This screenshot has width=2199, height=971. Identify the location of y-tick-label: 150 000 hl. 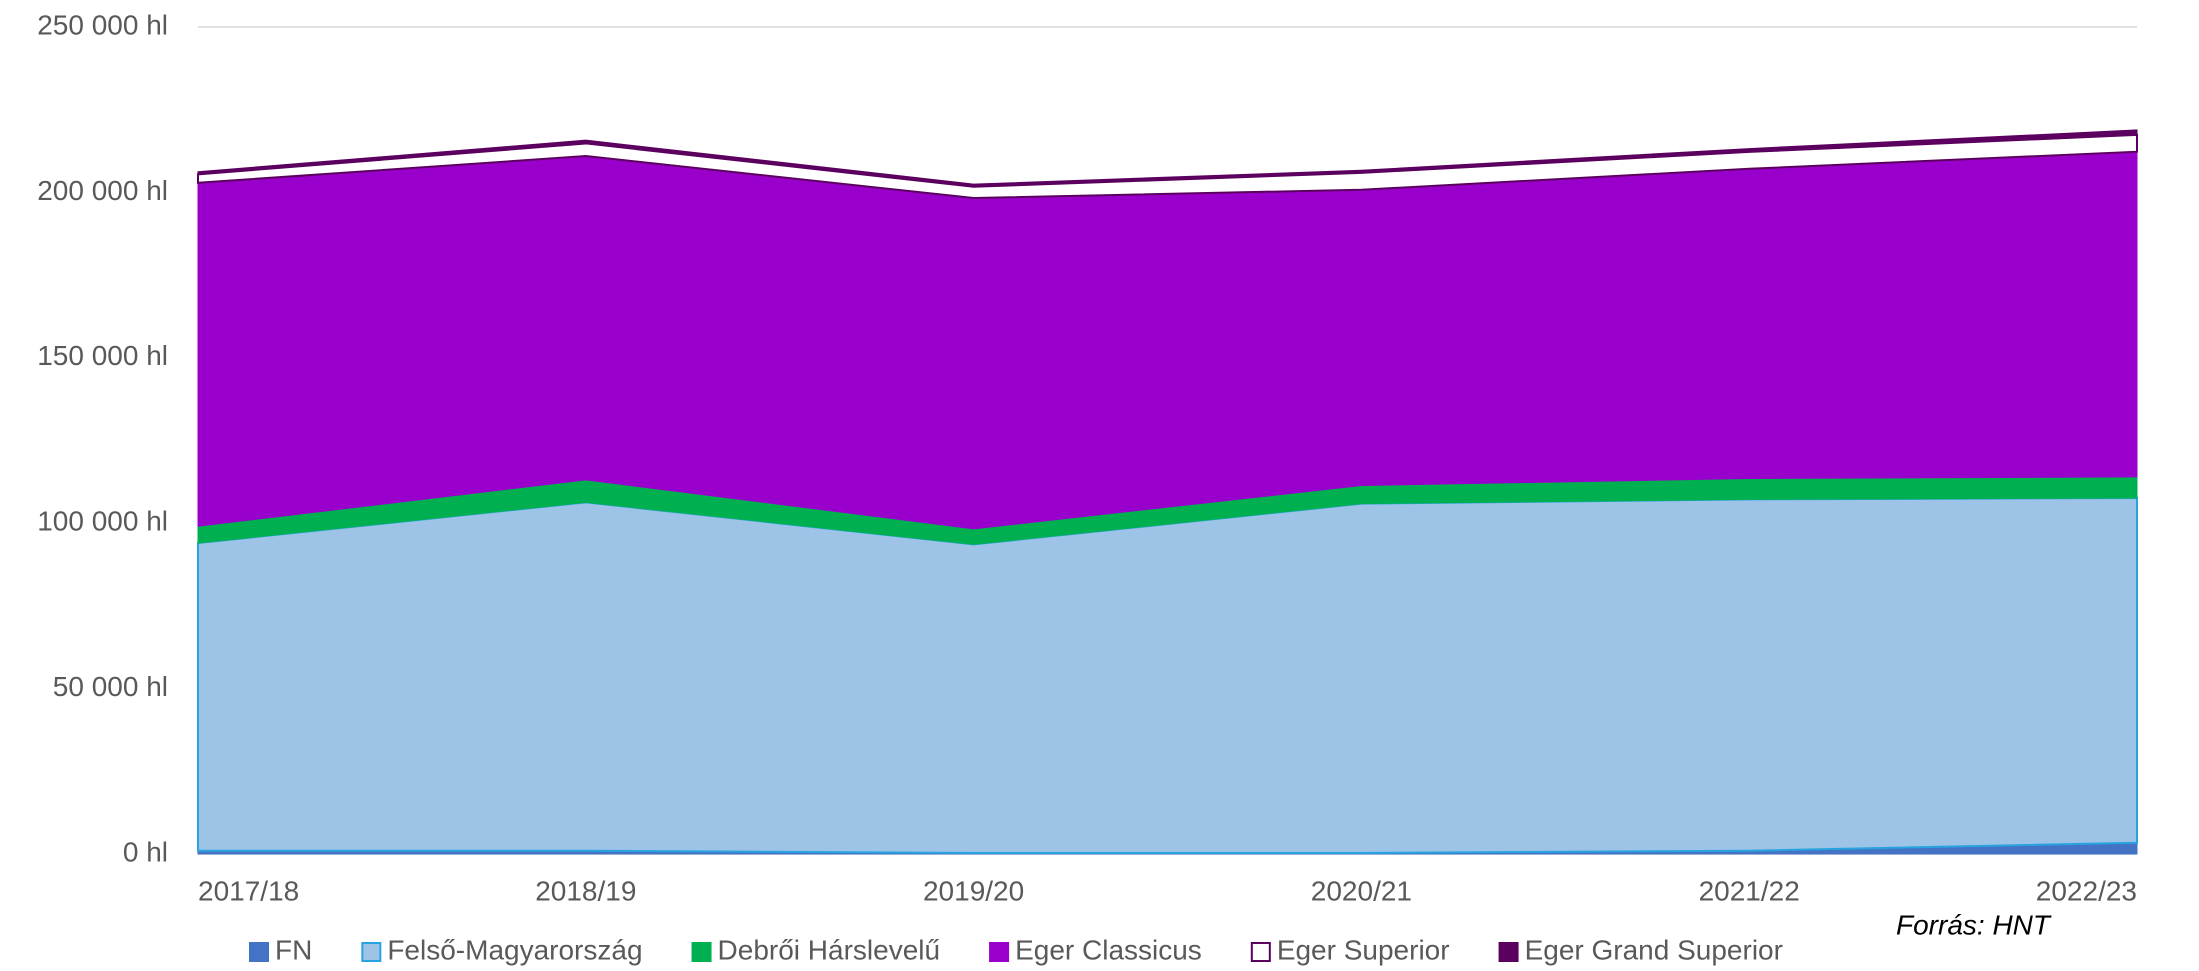
(102, 355).